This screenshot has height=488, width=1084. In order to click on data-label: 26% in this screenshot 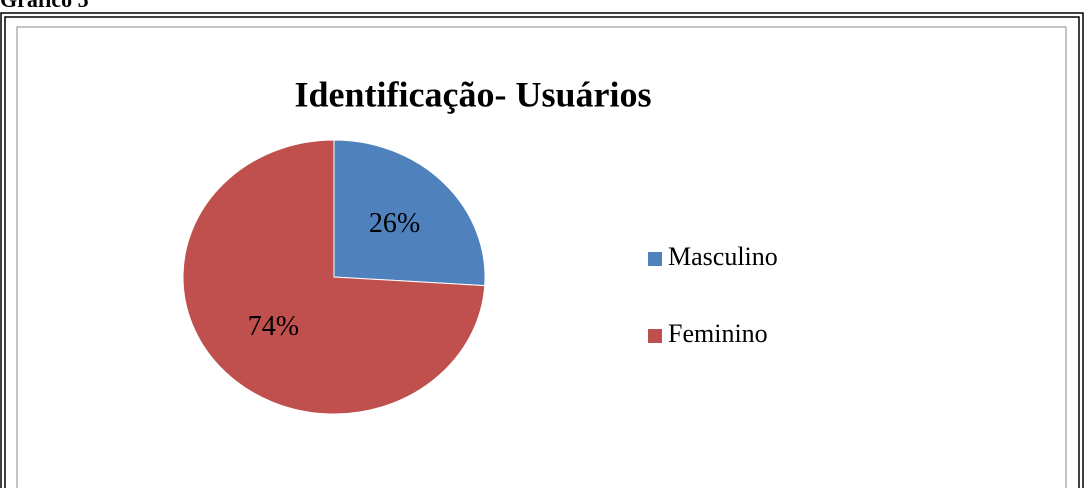, I will do `click(394, 223)`.